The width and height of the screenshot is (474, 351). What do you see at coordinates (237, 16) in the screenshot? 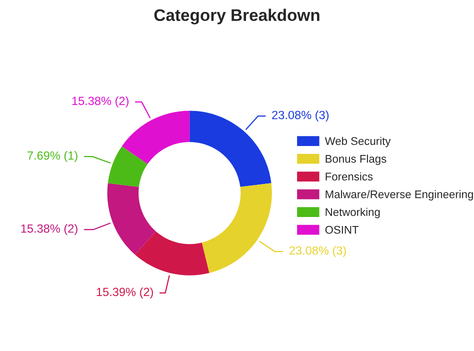
I see `chart-title: Category Breakdown` at bounding box center [237, 16].